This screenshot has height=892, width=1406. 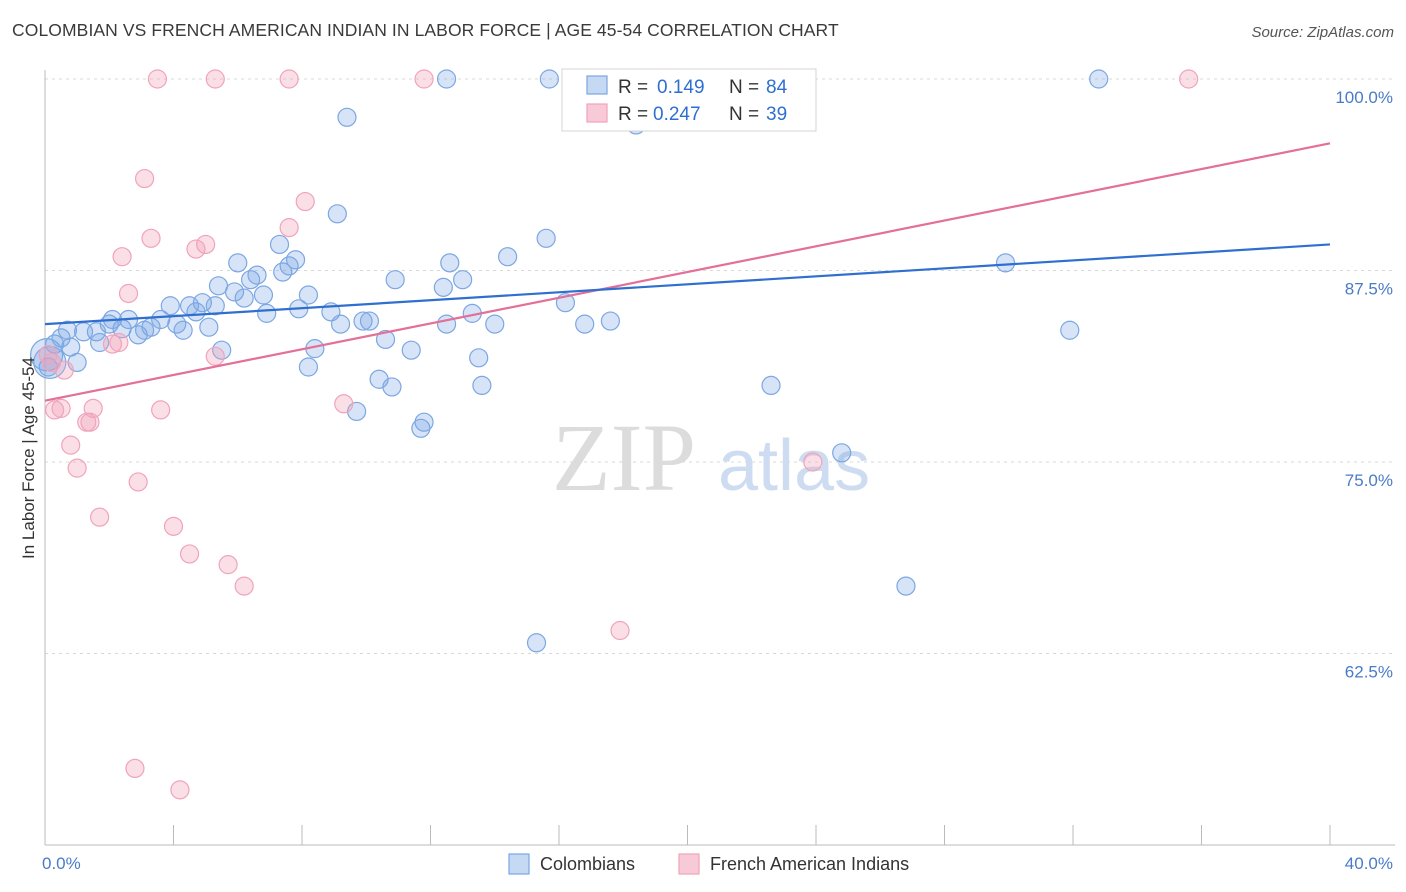 I want to click on watermark-atlas: atlas, so click(x=794, y=466).